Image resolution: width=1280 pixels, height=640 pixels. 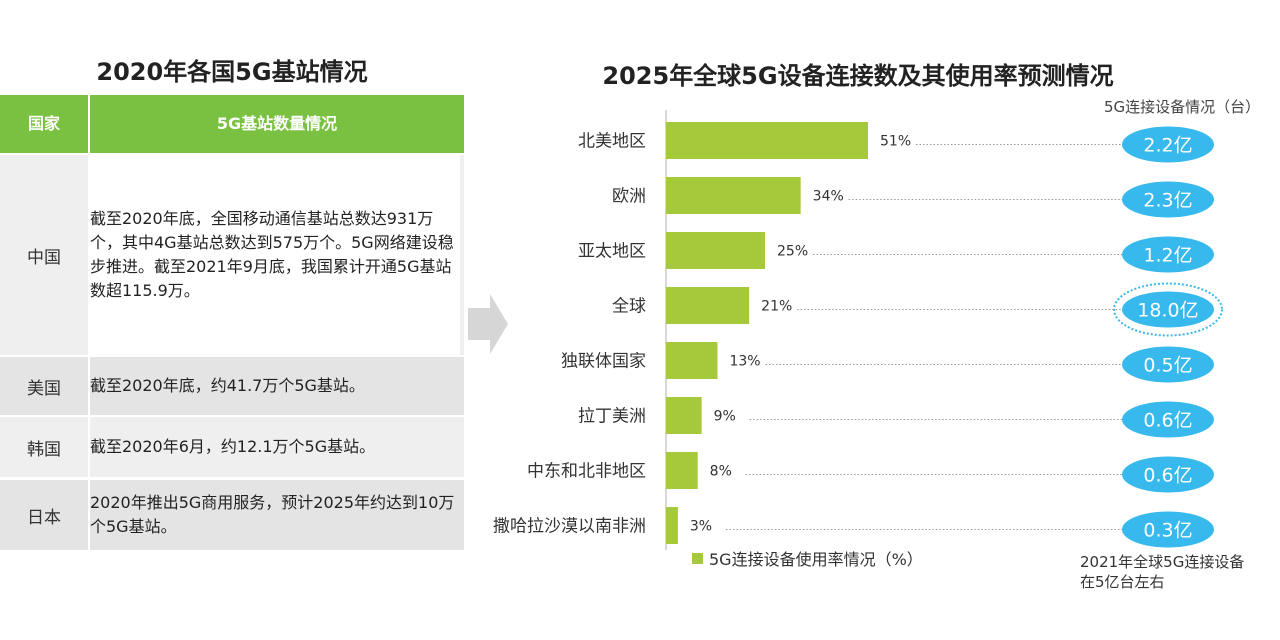 What do you see at coordinates (89, 124) in the screenshot?
I see `header-divider` at bounding box center [89, 124].